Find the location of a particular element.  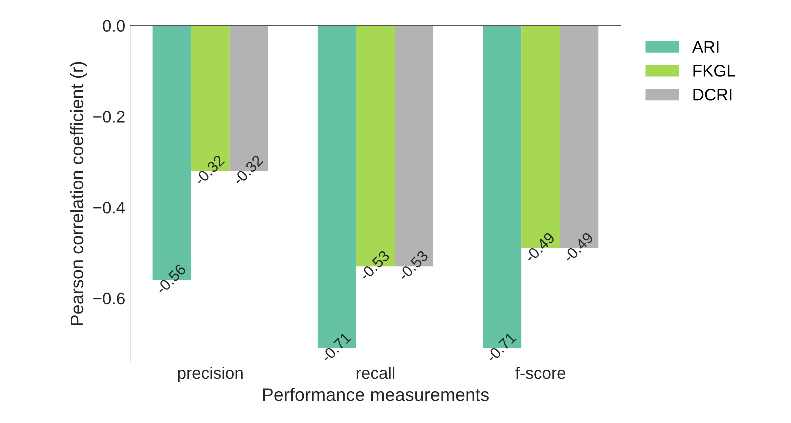

legend-label: DCRI is located at coordinates (713, 94).